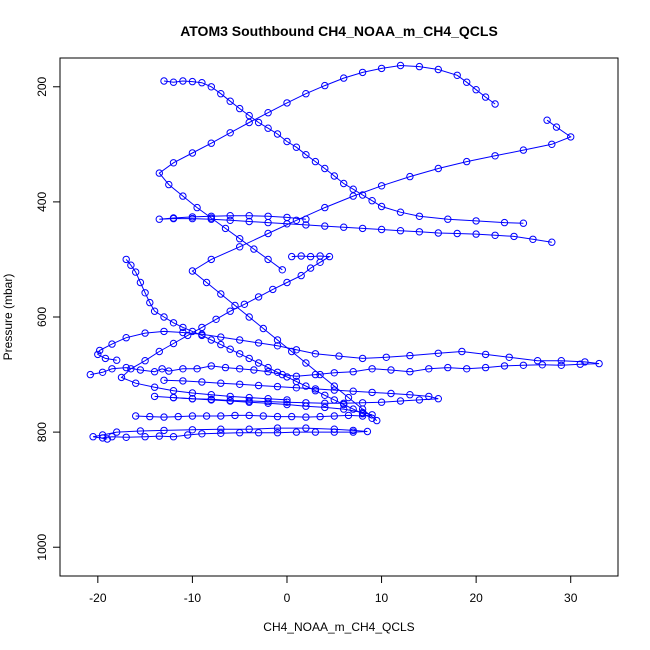 This screenshot has height=650, width=650. Describe the element at coordinates (42, 547) in the screenshot. I see `y-tick-label: 1000` at that location.